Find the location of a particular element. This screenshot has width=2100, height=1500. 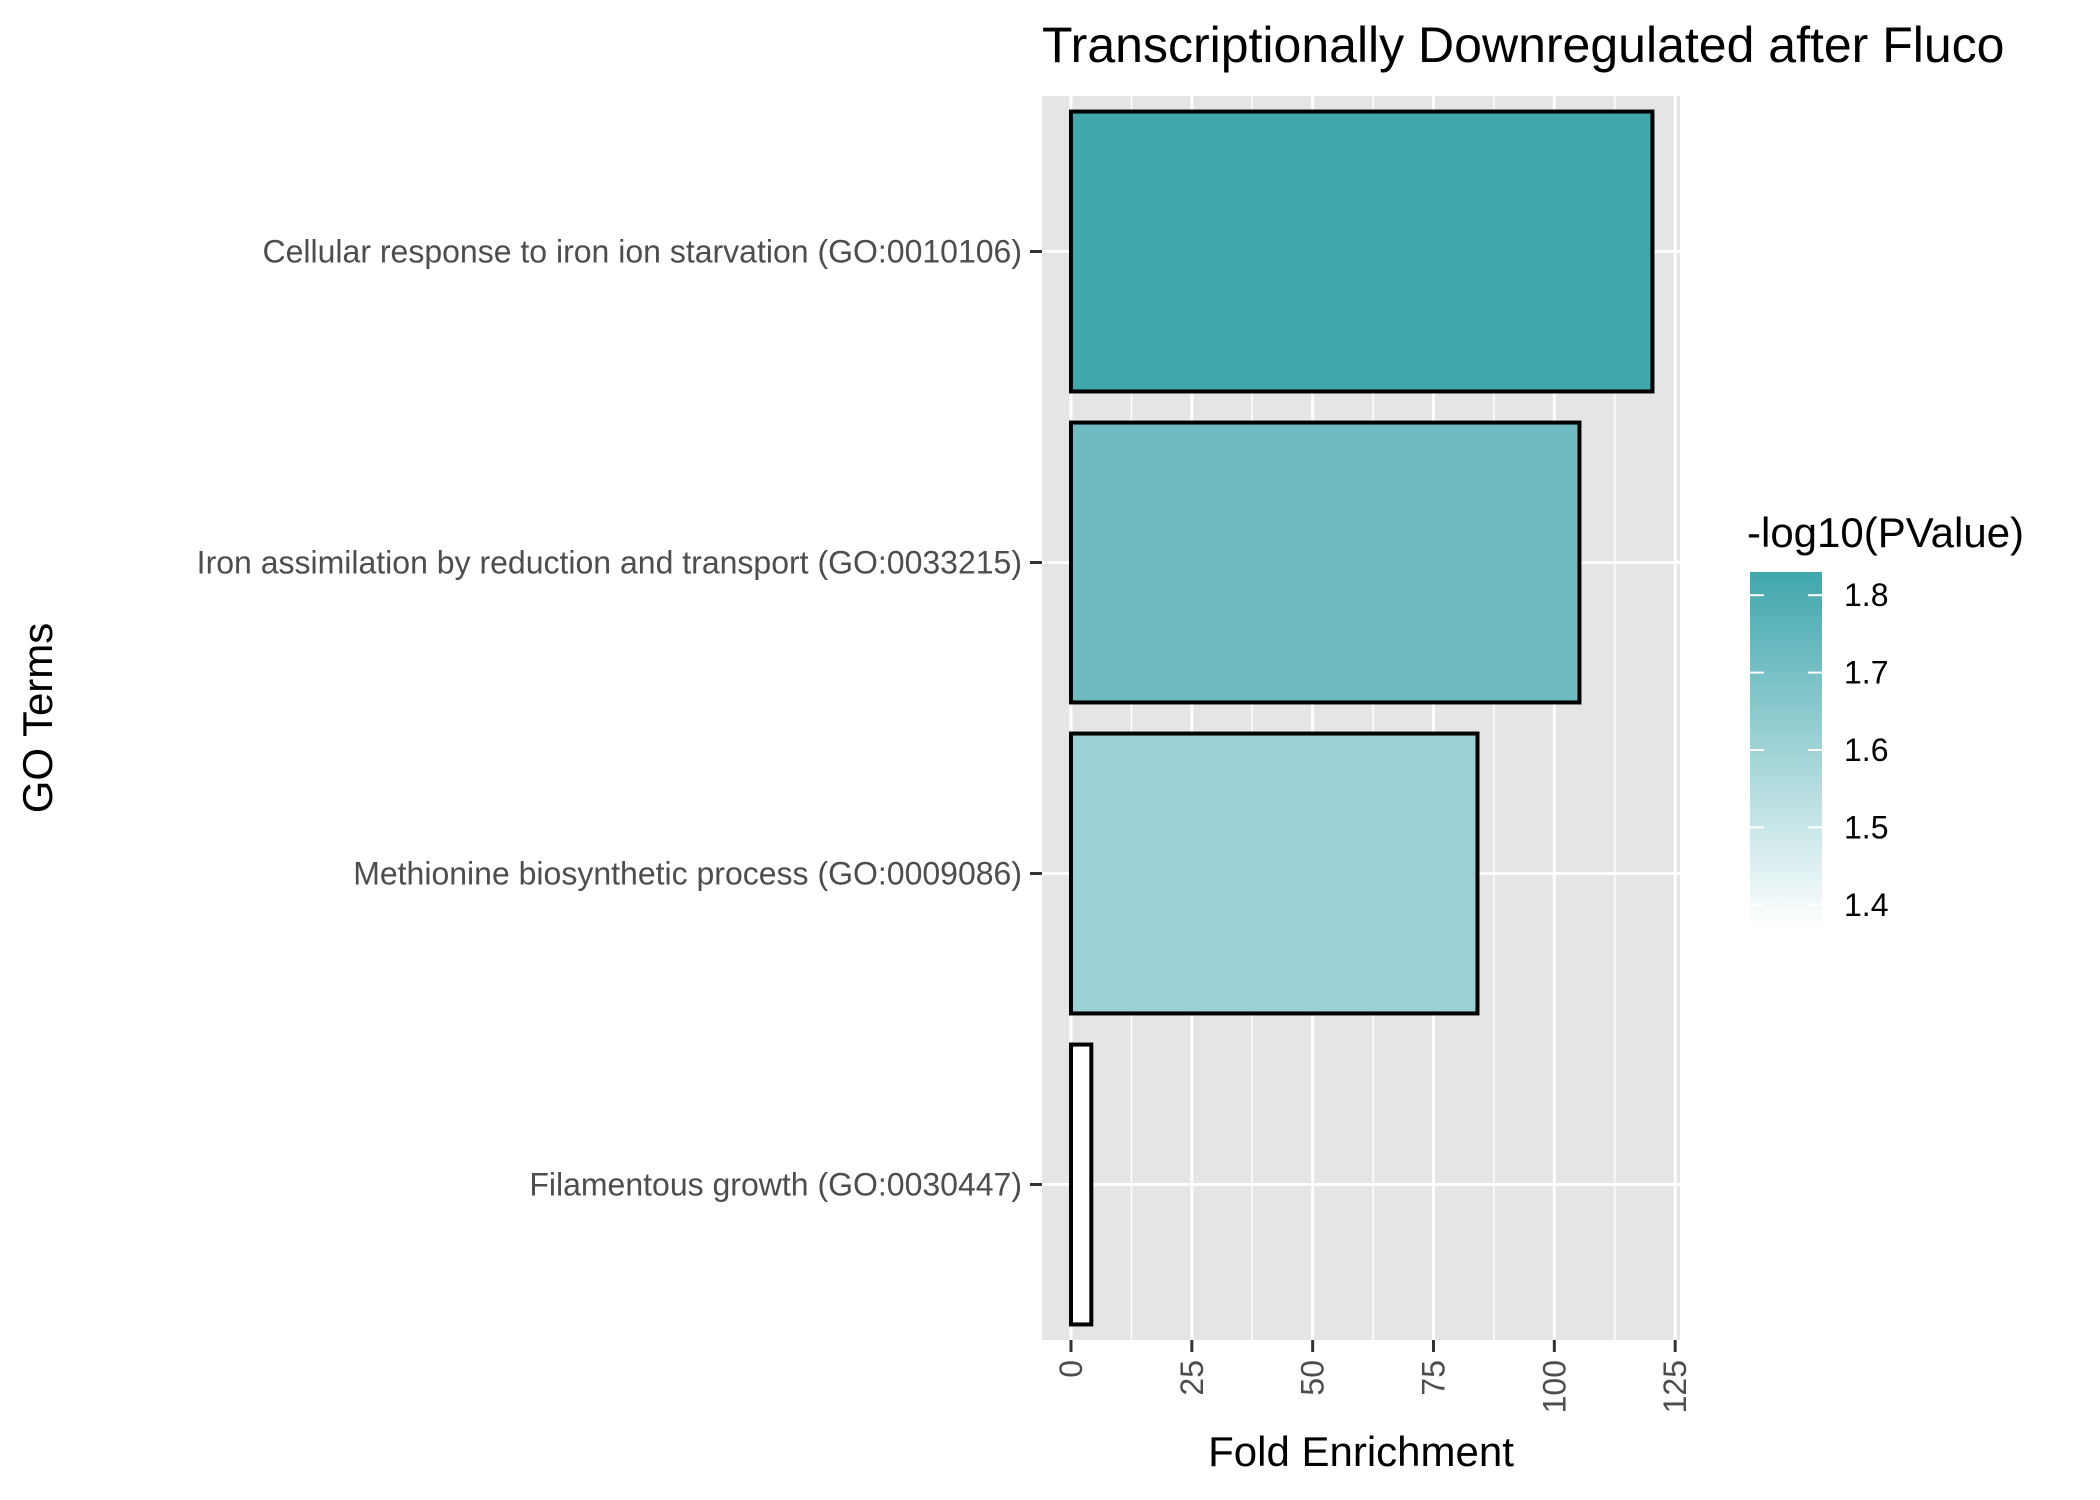

legend-tick-label: 1.8 is located at coordinates (1866, 595).